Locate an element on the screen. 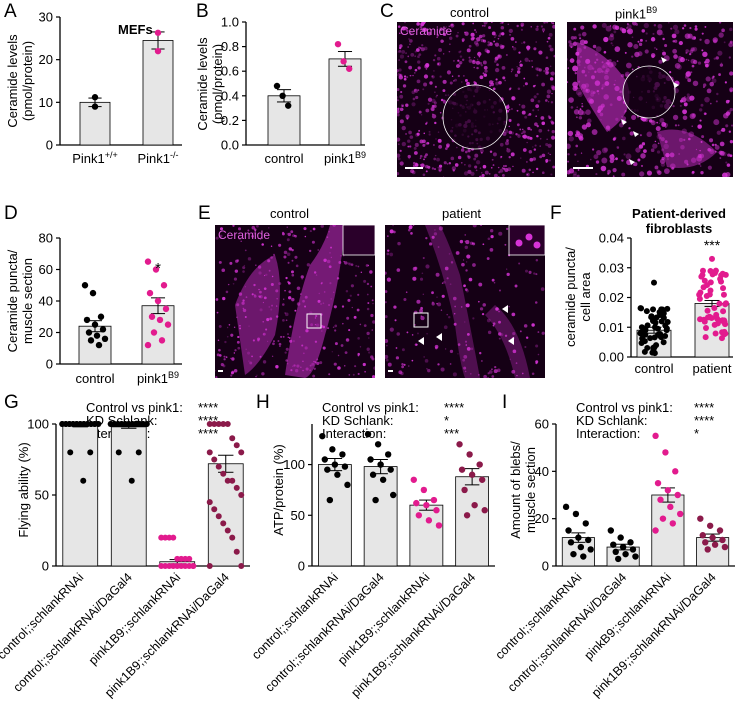 The height and width of the screenshot is (716, 737). x-tick-label: control;;schlankRNAi is located at coordinates (43, 616).